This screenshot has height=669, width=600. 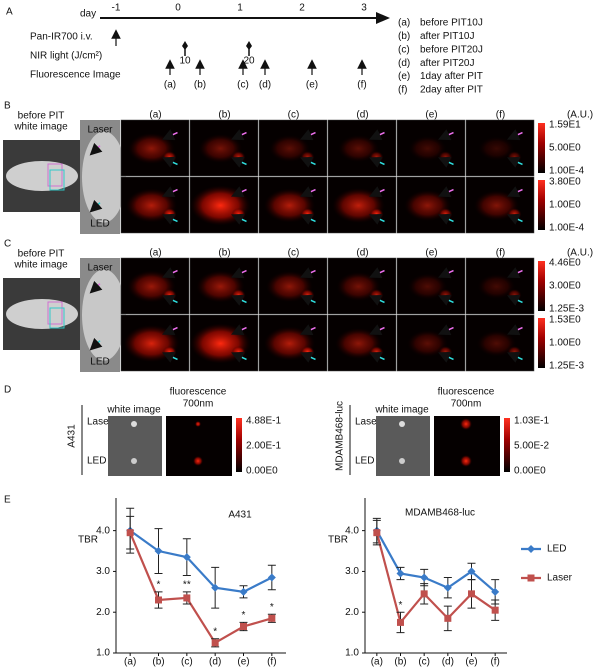 What do you see at coordinates (361, 85) in the screenshot?
I see `image-point-label: (f)` at bounding box center [361, 85].